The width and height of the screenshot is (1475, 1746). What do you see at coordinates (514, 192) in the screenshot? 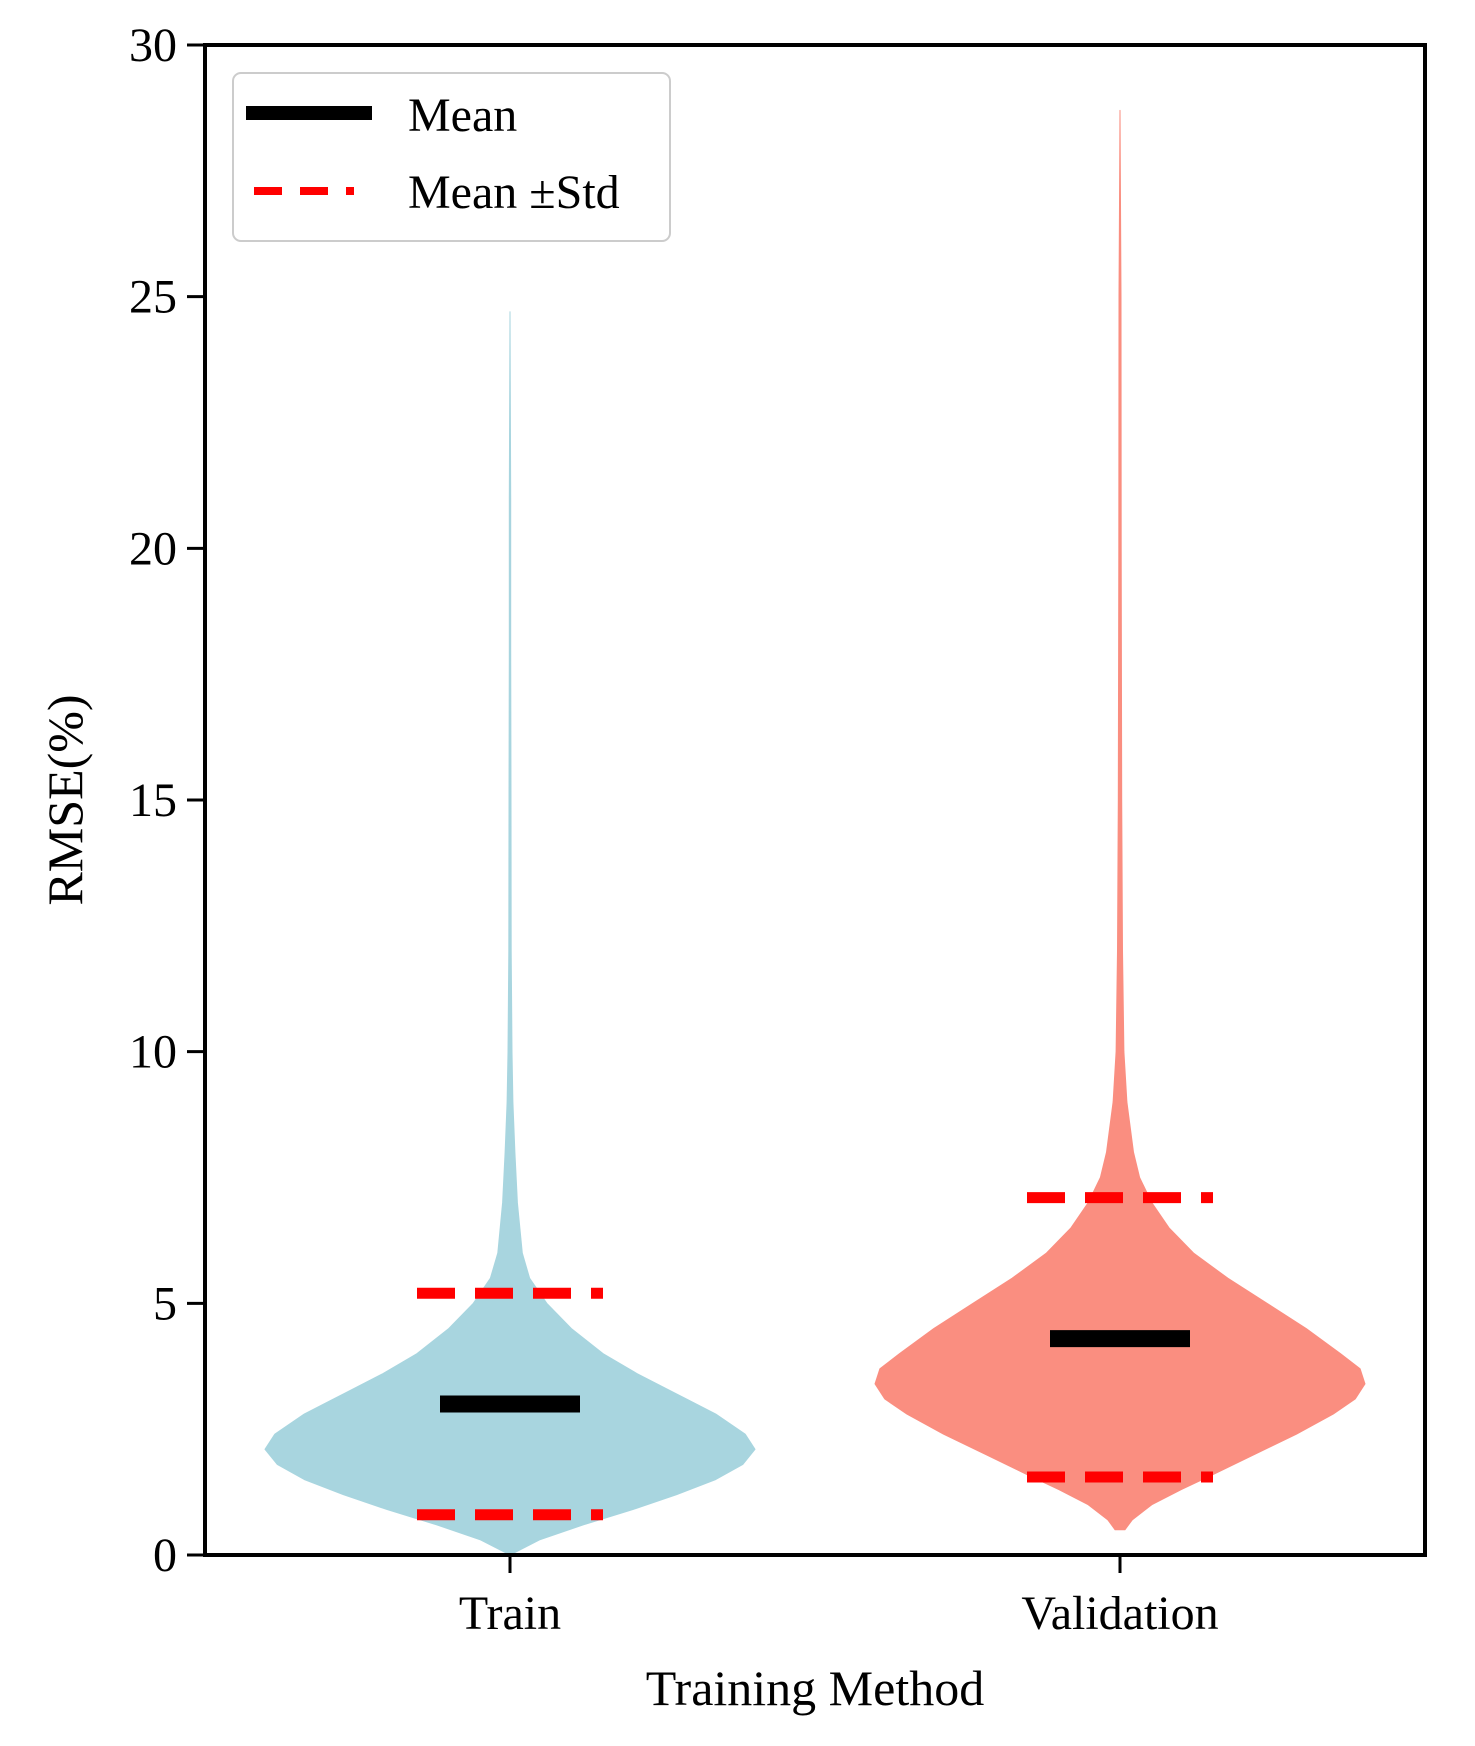
I see `legend-std-label: Mean ±Std` at bounding box center [514, 192].